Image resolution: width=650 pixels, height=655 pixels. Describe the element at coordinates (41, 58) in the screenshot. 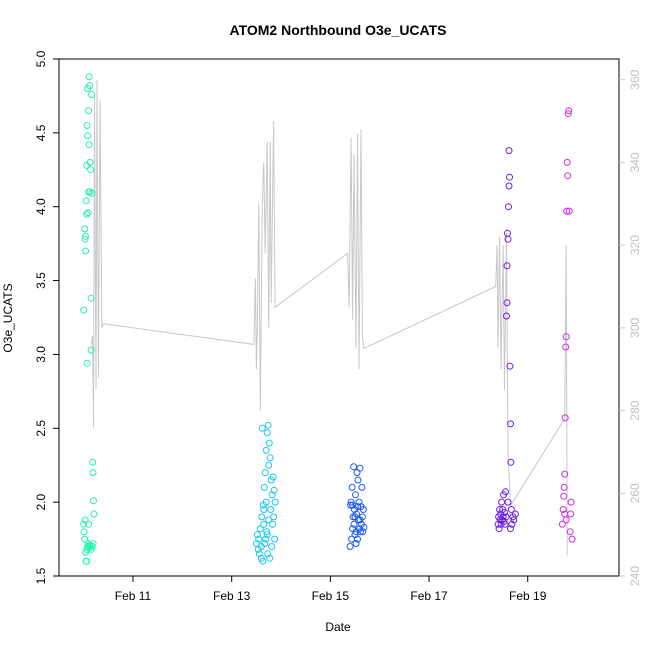

I see `y-tick-label: 5.0` at that location.